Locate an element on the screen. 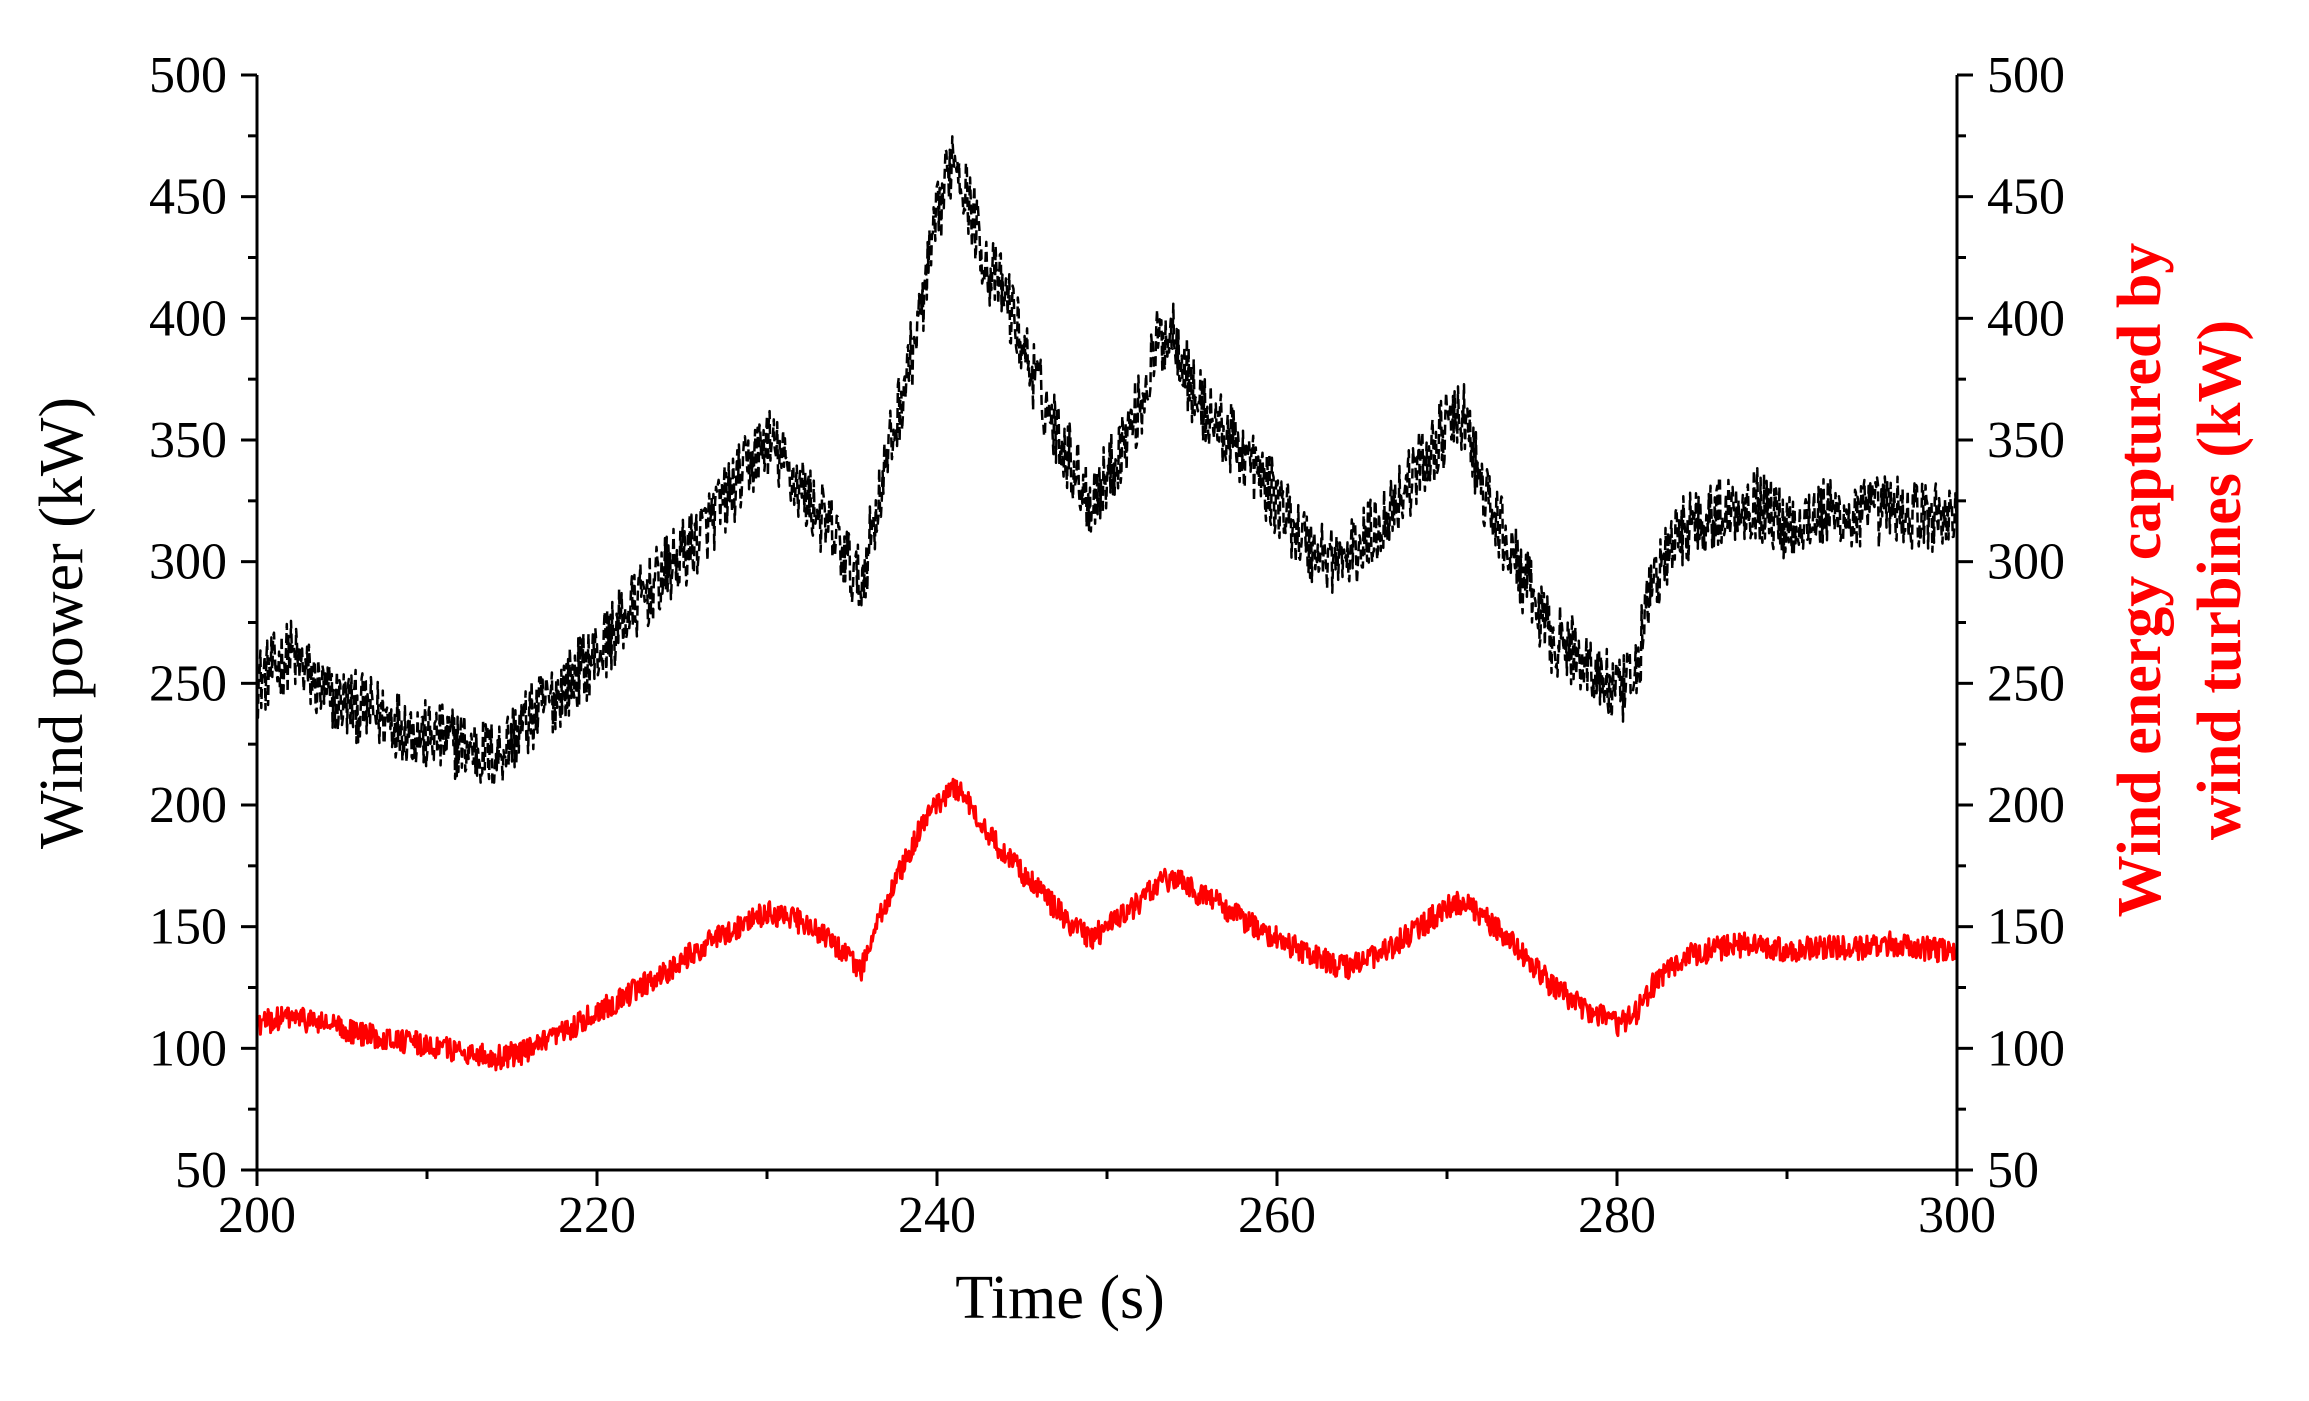  y-tick-label-left: 350 is located at coordinates (188, 440).